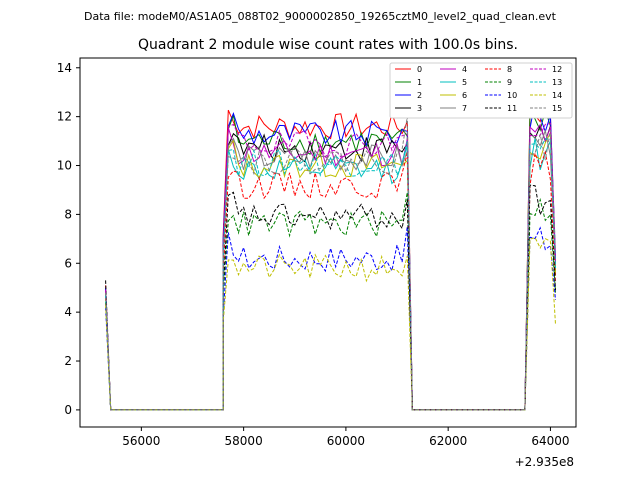 Image resolution: width=640 pixels, height=480 pixels. What do you see at coordinates (68, 312) in the screenshot?
I see `y-tick-label: 4` at bounding box center [68, 312].